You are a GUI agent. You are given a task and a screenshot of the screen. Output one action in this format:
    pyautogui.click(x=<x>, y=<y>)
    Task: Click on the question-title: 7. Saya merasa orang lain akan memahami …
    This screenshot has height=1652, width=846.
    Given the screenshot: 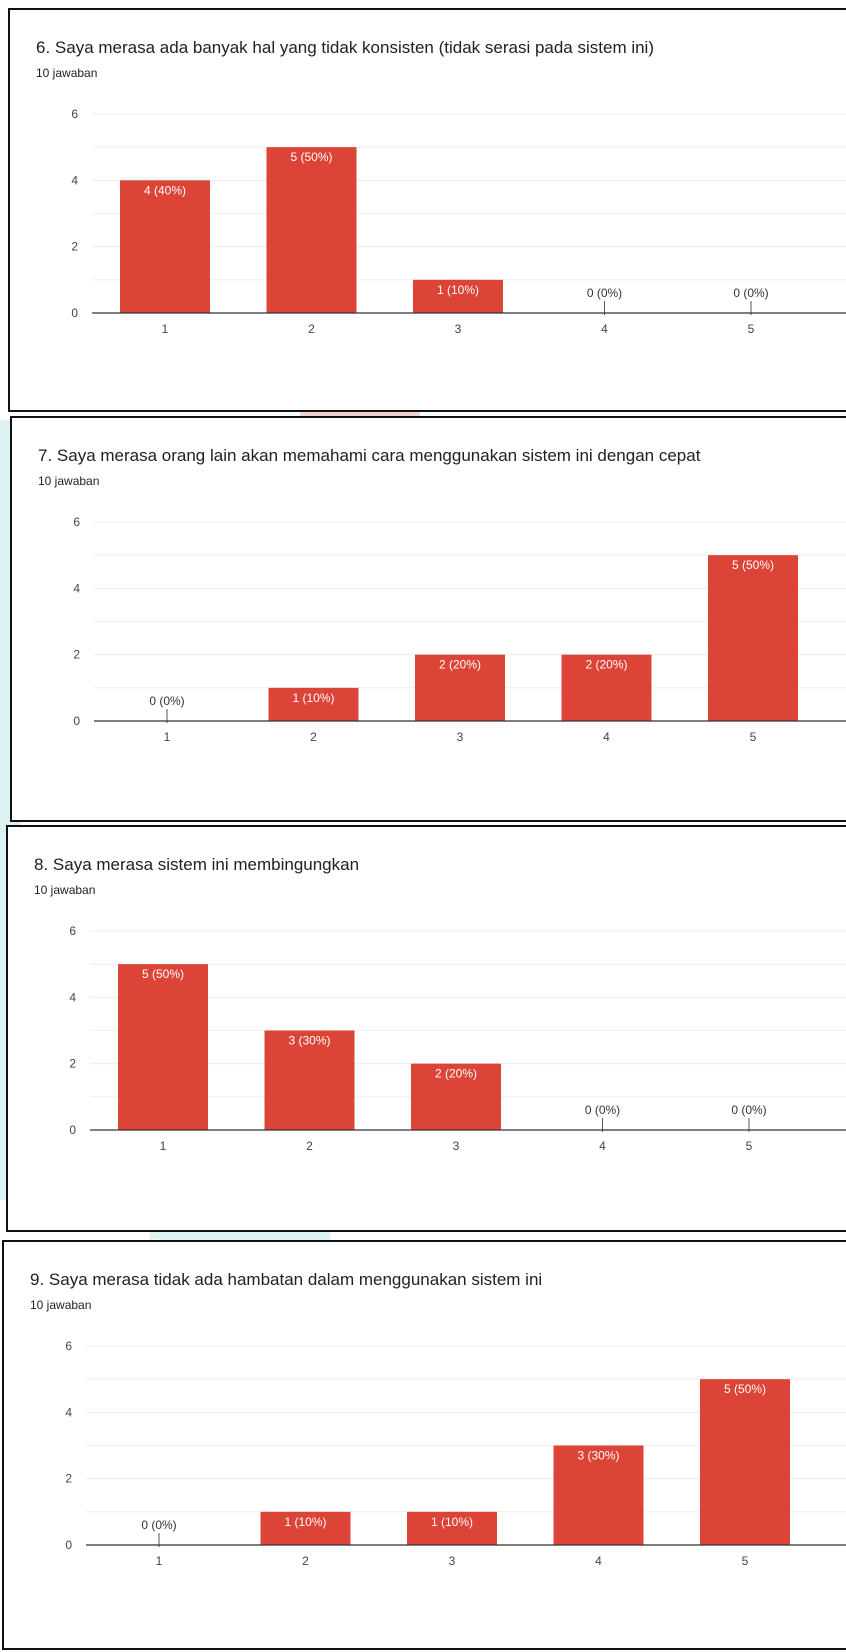 What is the action you would take?
    pyautogui.click(x=369, y=455)
    